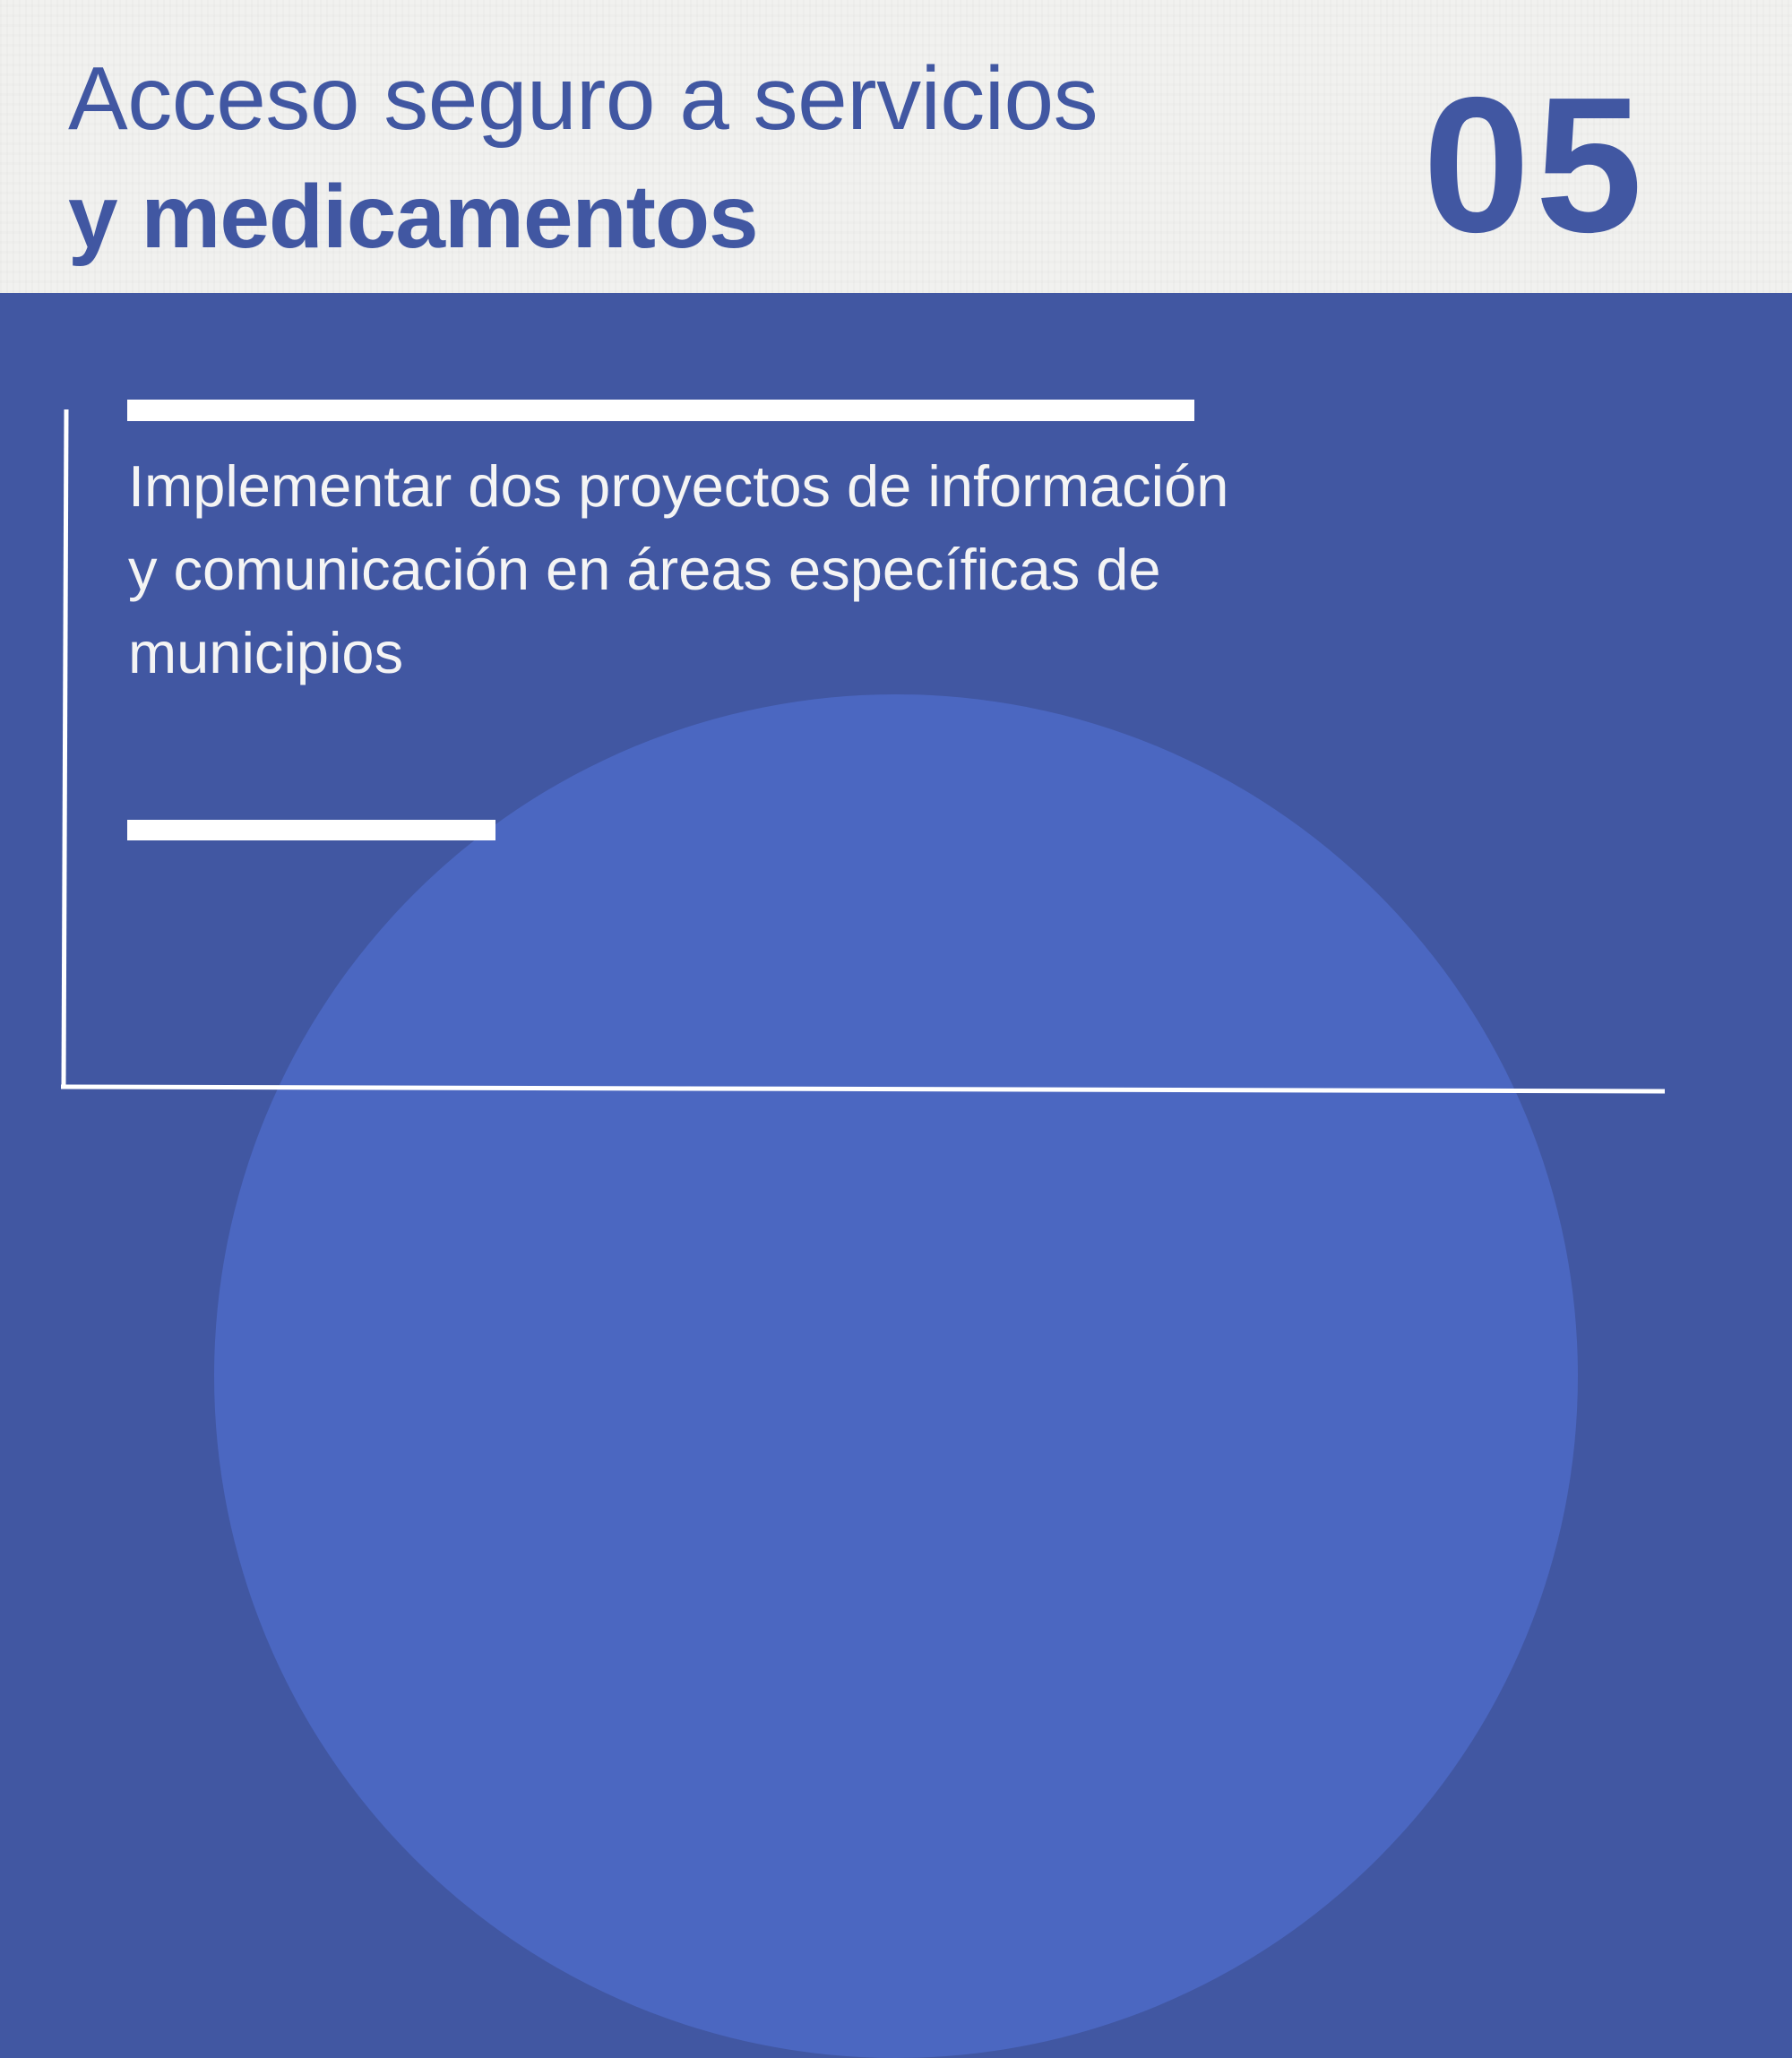 The height and width of the screenshot is (2058, 1792). Describe the element at coordinates (863, 1089) in the screenshot. I see `frame-horizontal-line` at that location.